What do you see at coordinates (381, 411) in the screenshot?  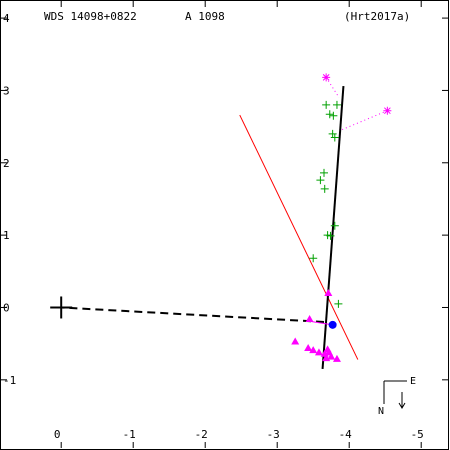 I see `north-label: N` at bounding box center [381, 411].